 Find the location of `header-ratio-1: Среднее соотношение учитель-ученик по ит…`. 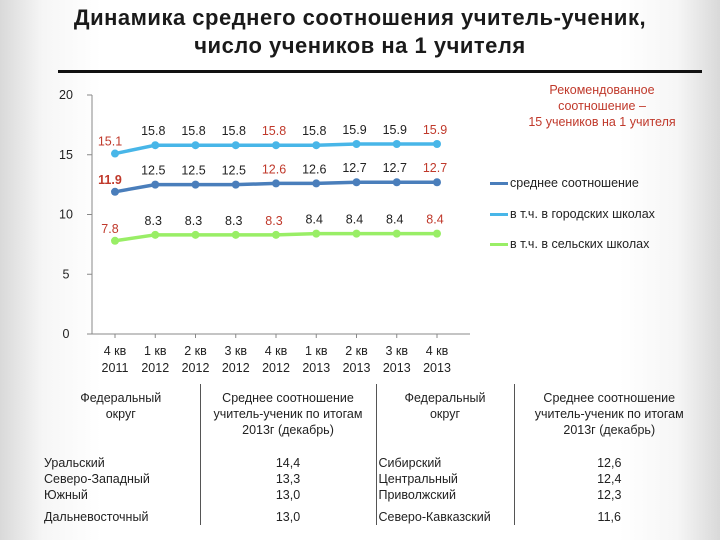

header-ratio-1: Среднее соотношение учитель-ученик по ит… is located at coordinates (288, 419).